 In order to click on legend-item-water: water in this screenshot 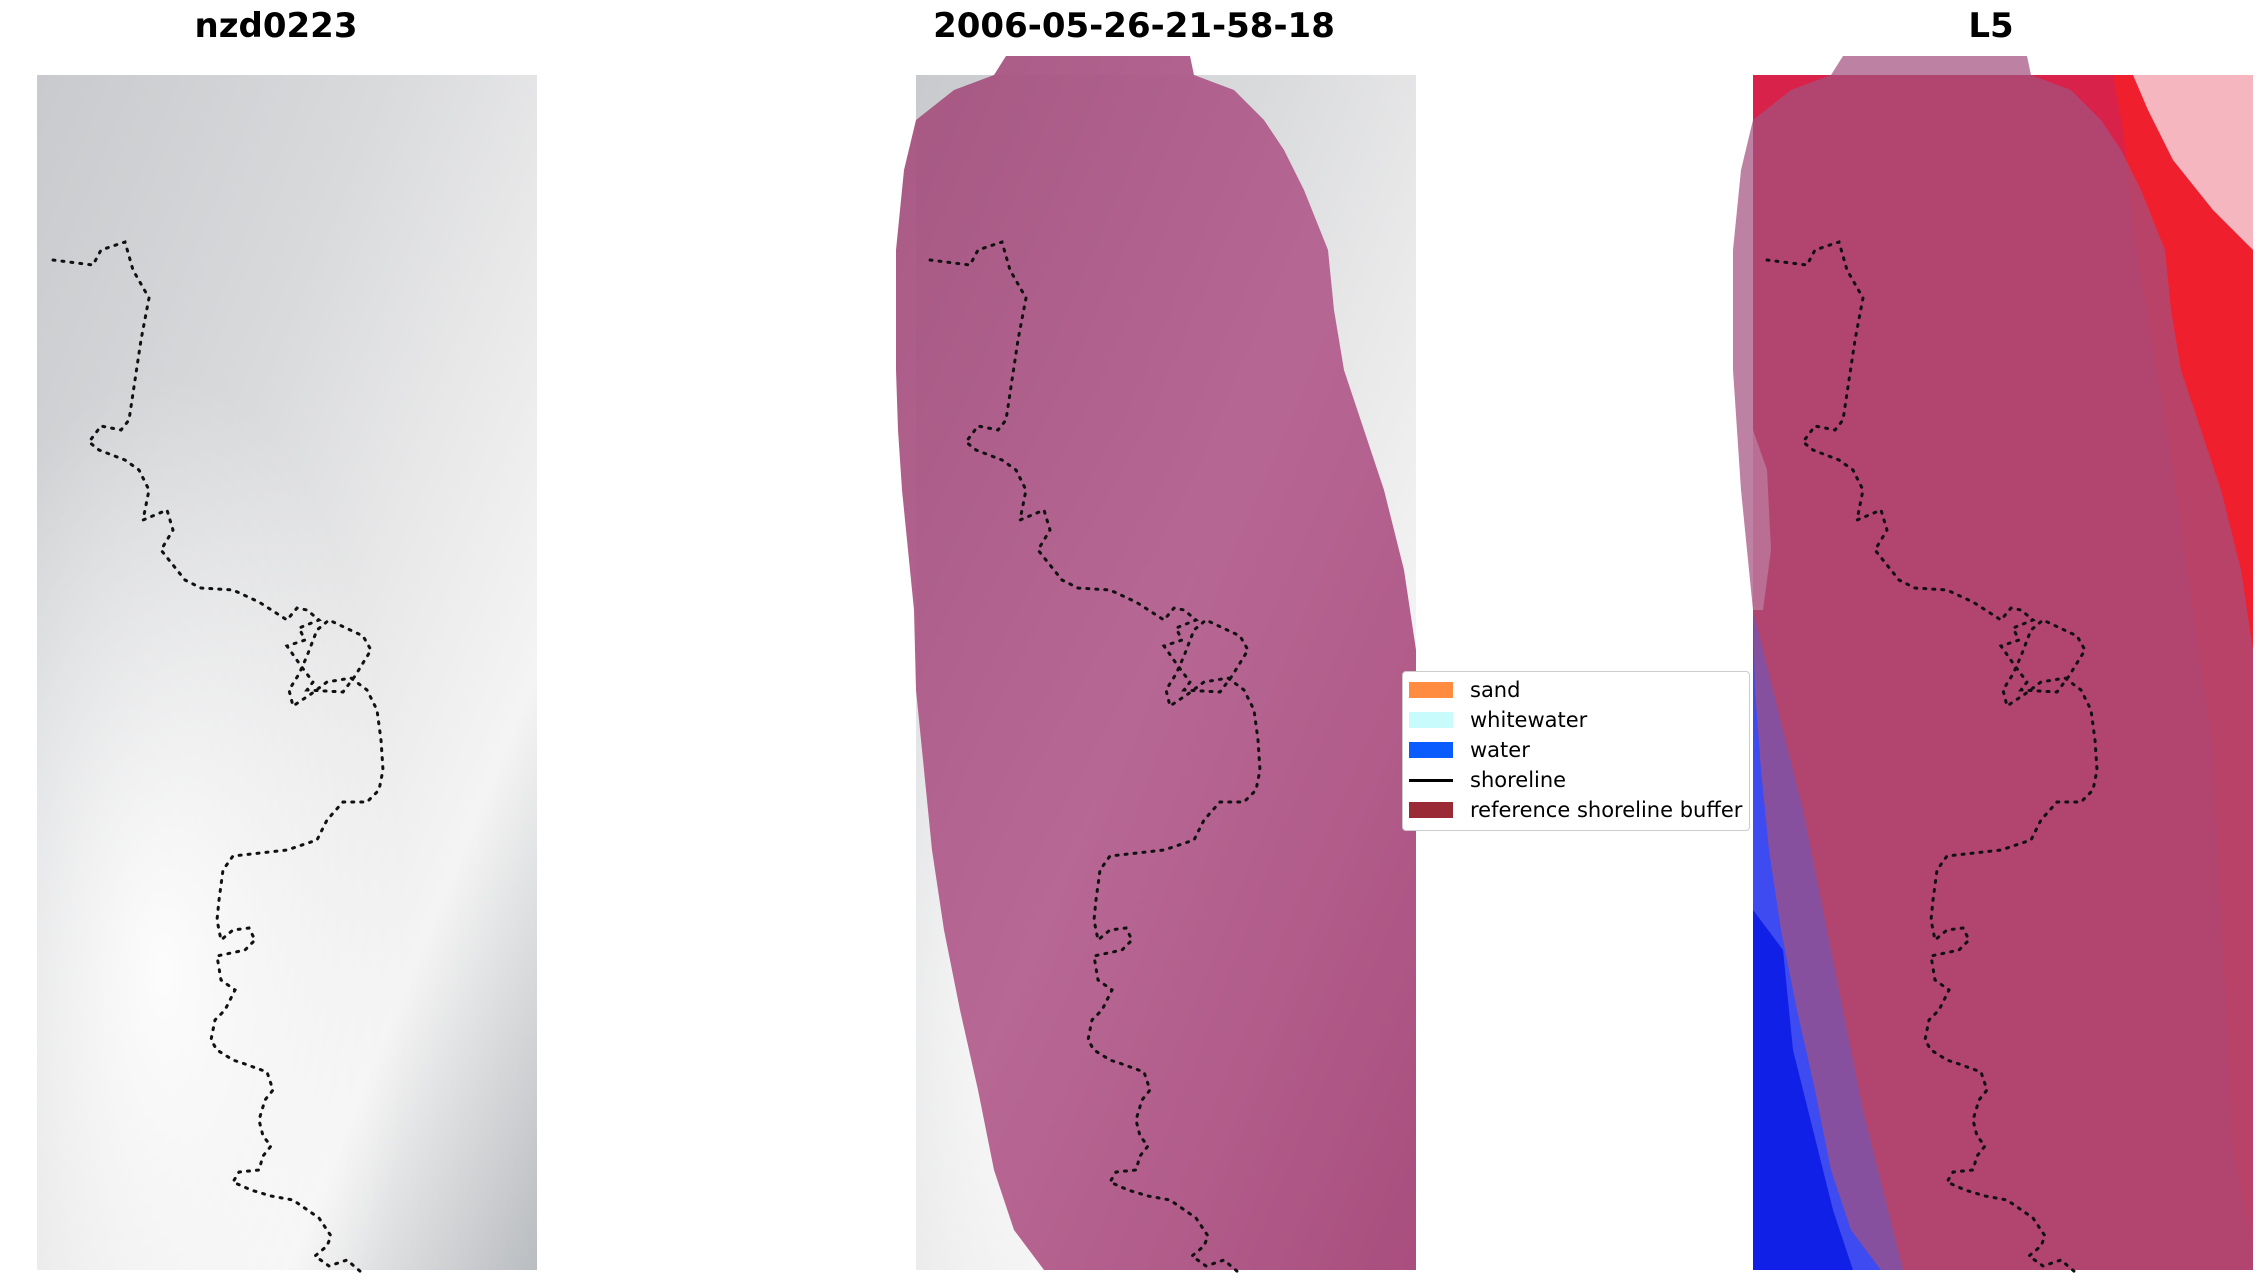, I will do `click(1469, 750)`.